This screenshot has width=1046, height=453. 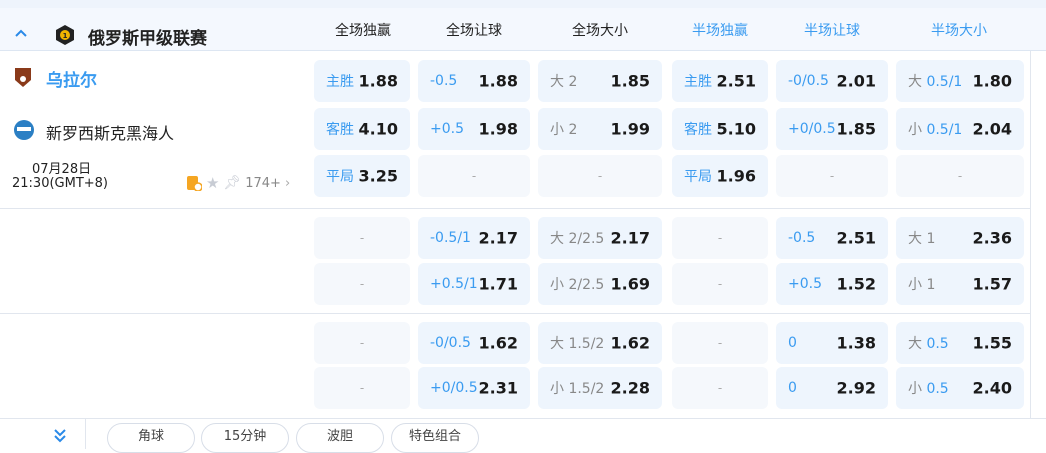 I want to click on odds-cell: 小 1 1.57, so click(x=960, y=284).